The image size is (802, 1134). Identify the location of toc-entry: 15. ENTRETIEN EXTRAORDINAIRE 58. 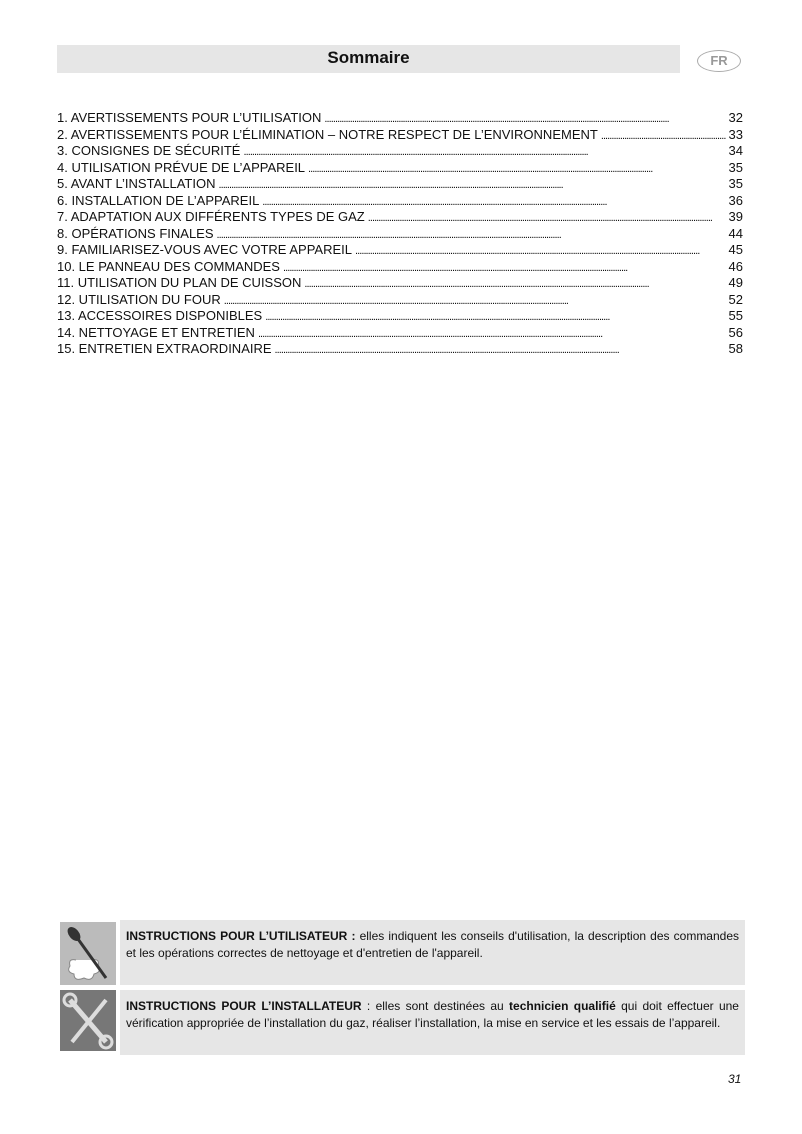
(400, 349).